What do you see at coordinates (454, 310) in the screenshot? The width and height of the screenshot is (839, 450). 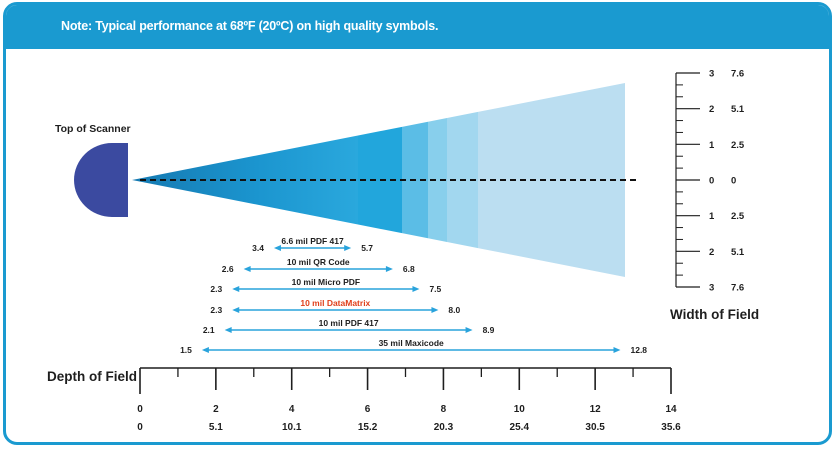 I see `range-far-value: 8.0` at bounding box center [454, 310].